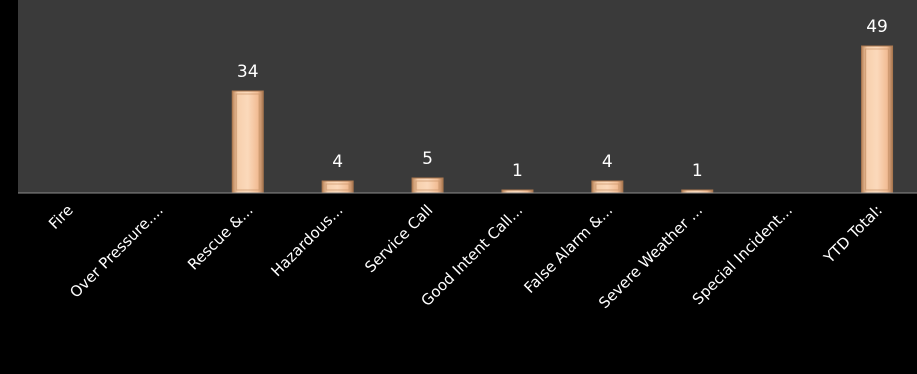  I want to click on x-tick-label: Fire, so click(61, 217).